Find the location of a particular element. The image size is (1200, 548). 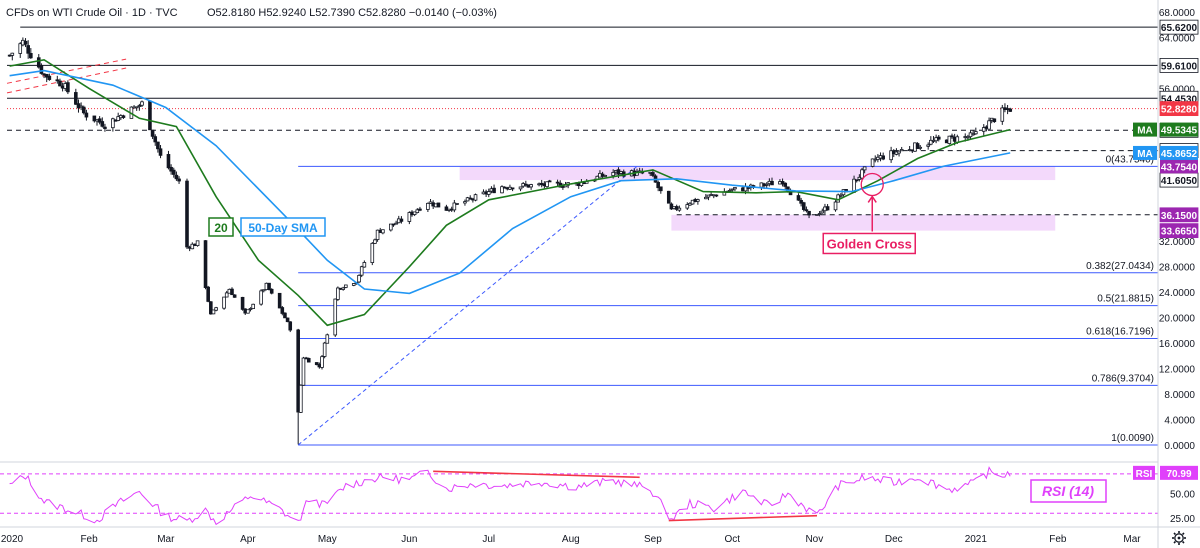

price-tag: 36.1500 is located at coordinates (1179, 215).